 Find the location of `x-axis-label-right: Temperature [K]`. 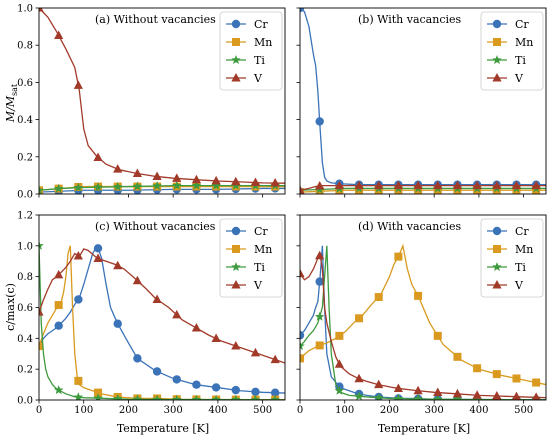

x-axis-label-right: Temperature [K] is located at coordinates (424, 428).